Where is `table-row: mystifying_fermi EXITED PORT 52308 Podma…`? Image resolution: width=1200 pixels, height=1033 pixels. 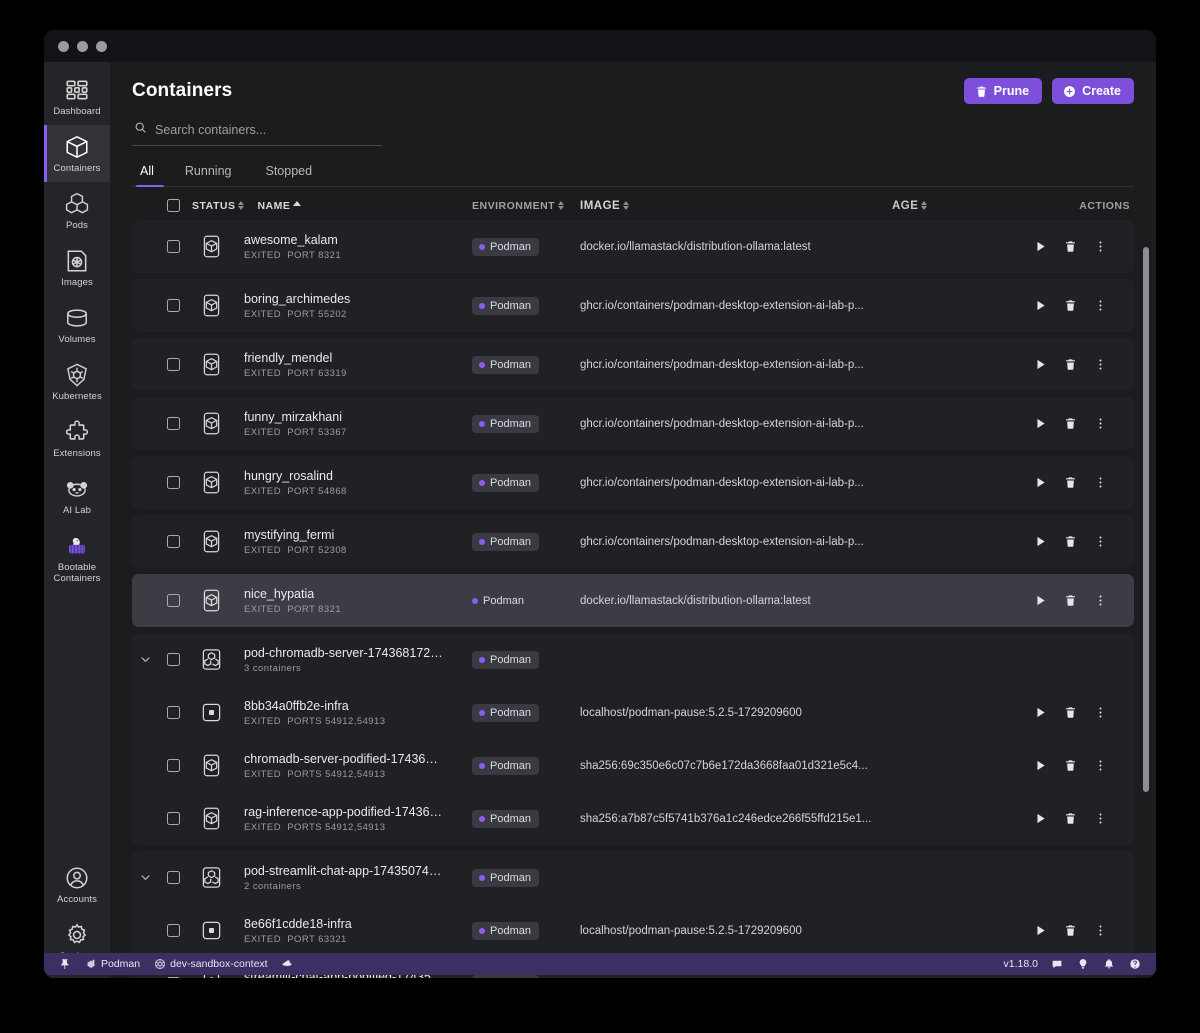 table-row: mystifying_fermi EXITED PORT 52308 Podma… is located at coordinates (633, 541).